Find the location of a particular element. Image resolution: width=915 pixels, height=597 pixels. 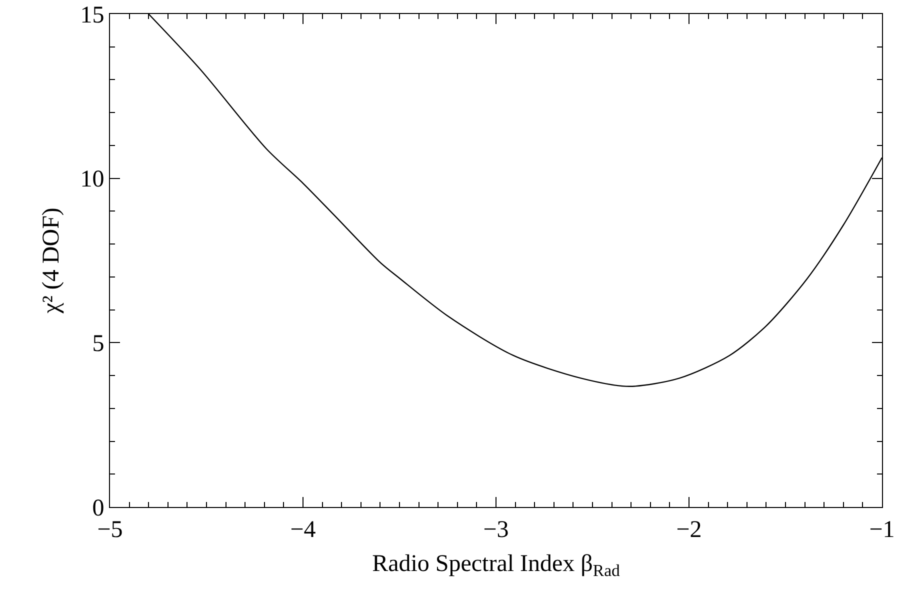

x-tick-label: −2 is located at coordinates (689, 529).